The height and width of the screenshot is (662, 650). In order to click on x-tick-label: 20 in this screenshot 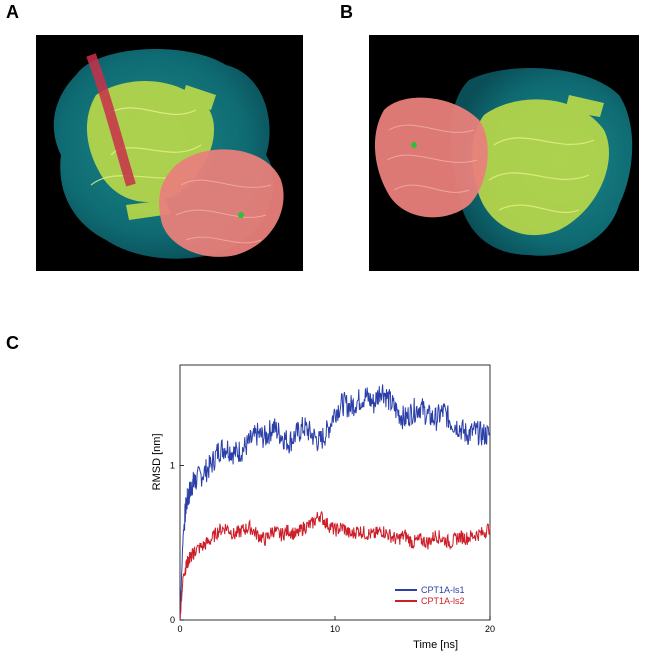, I will do `click(490, 629)`.